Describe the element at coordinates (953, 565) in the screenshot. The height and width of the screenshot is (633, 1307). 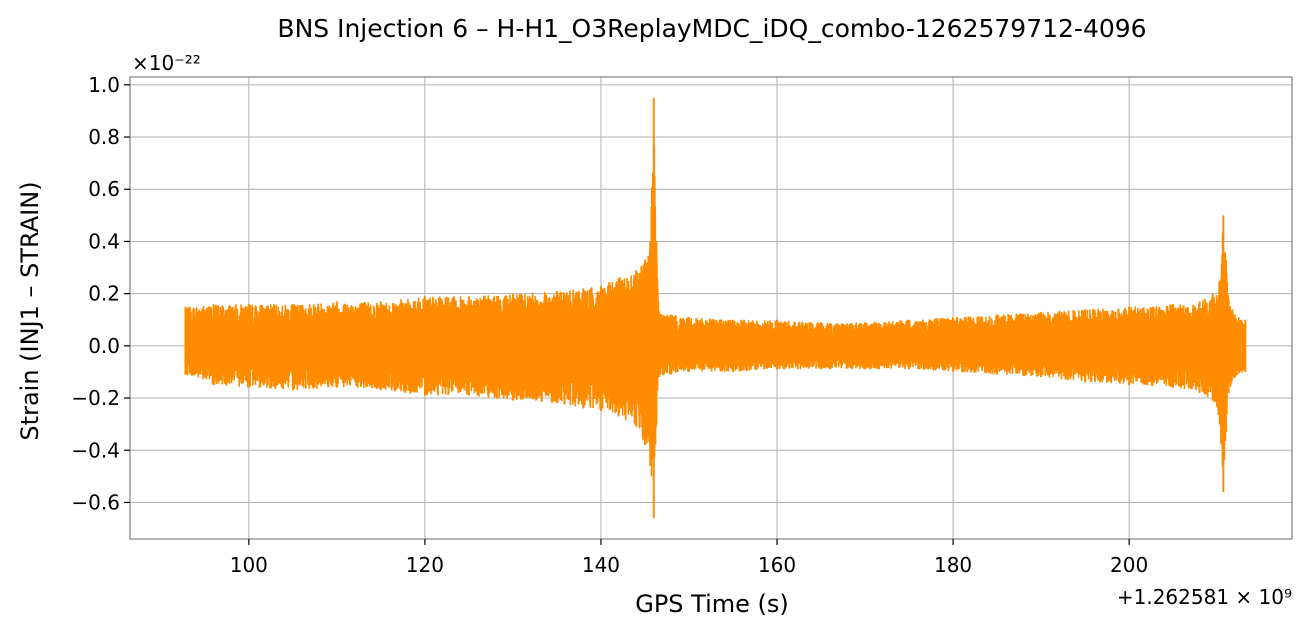
I see `x-tick-label: 180` at that location.